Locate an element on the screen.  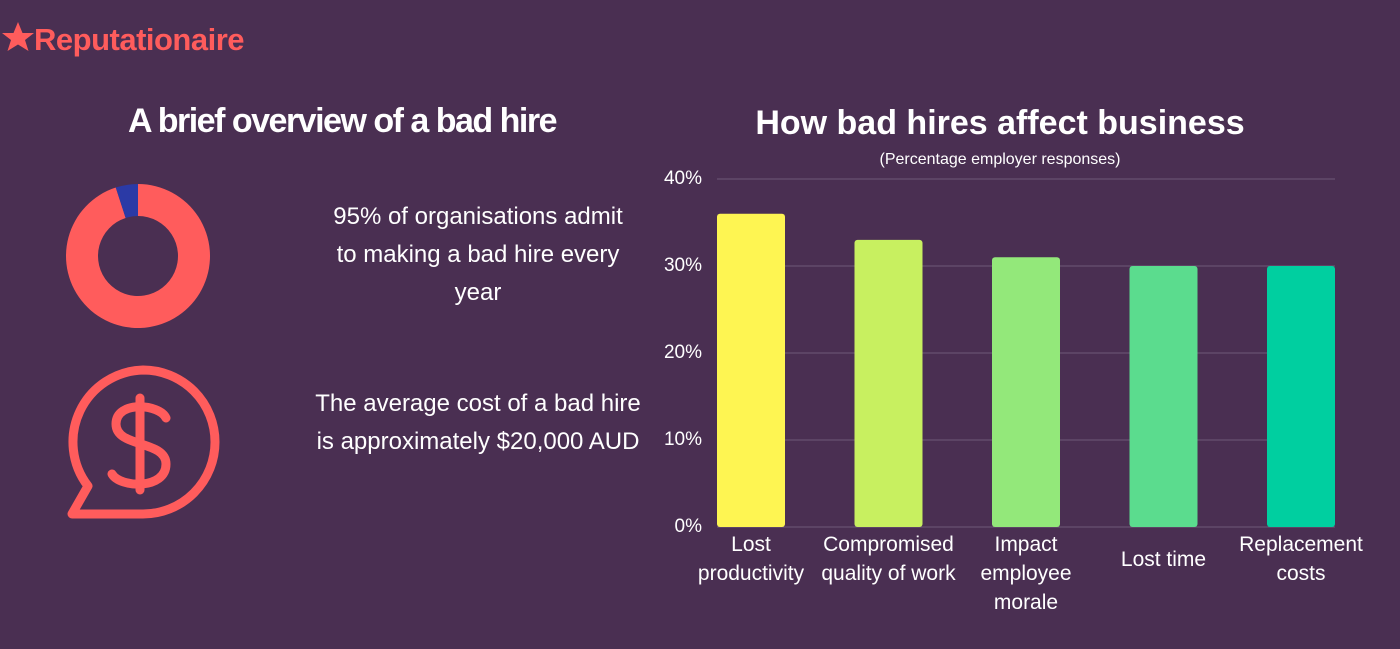
y-tick-label: 0% is located at coordinates (688, 526).